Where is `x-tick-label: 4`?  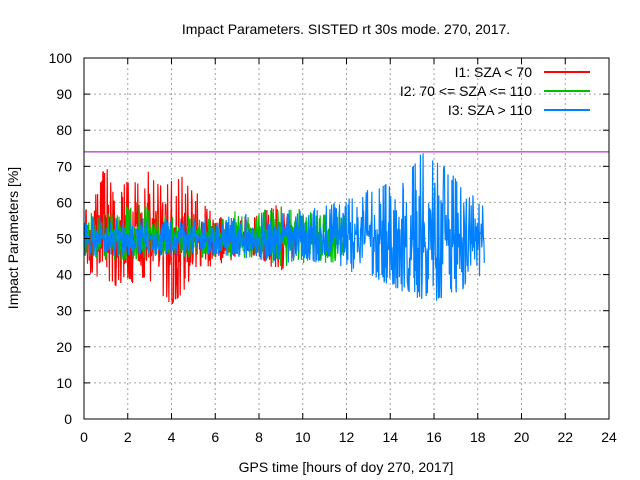
x-tick-label: 4 is located at coordinates (172, 437).